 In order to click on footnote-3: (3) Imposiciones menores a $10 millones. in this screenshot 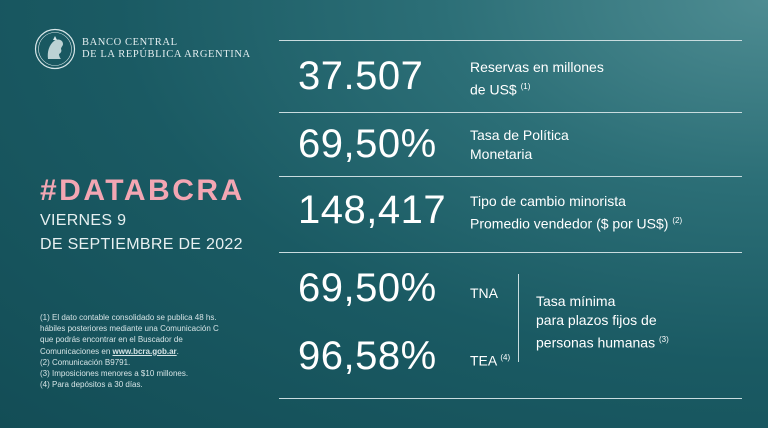, I will do `click(114, 374)`.